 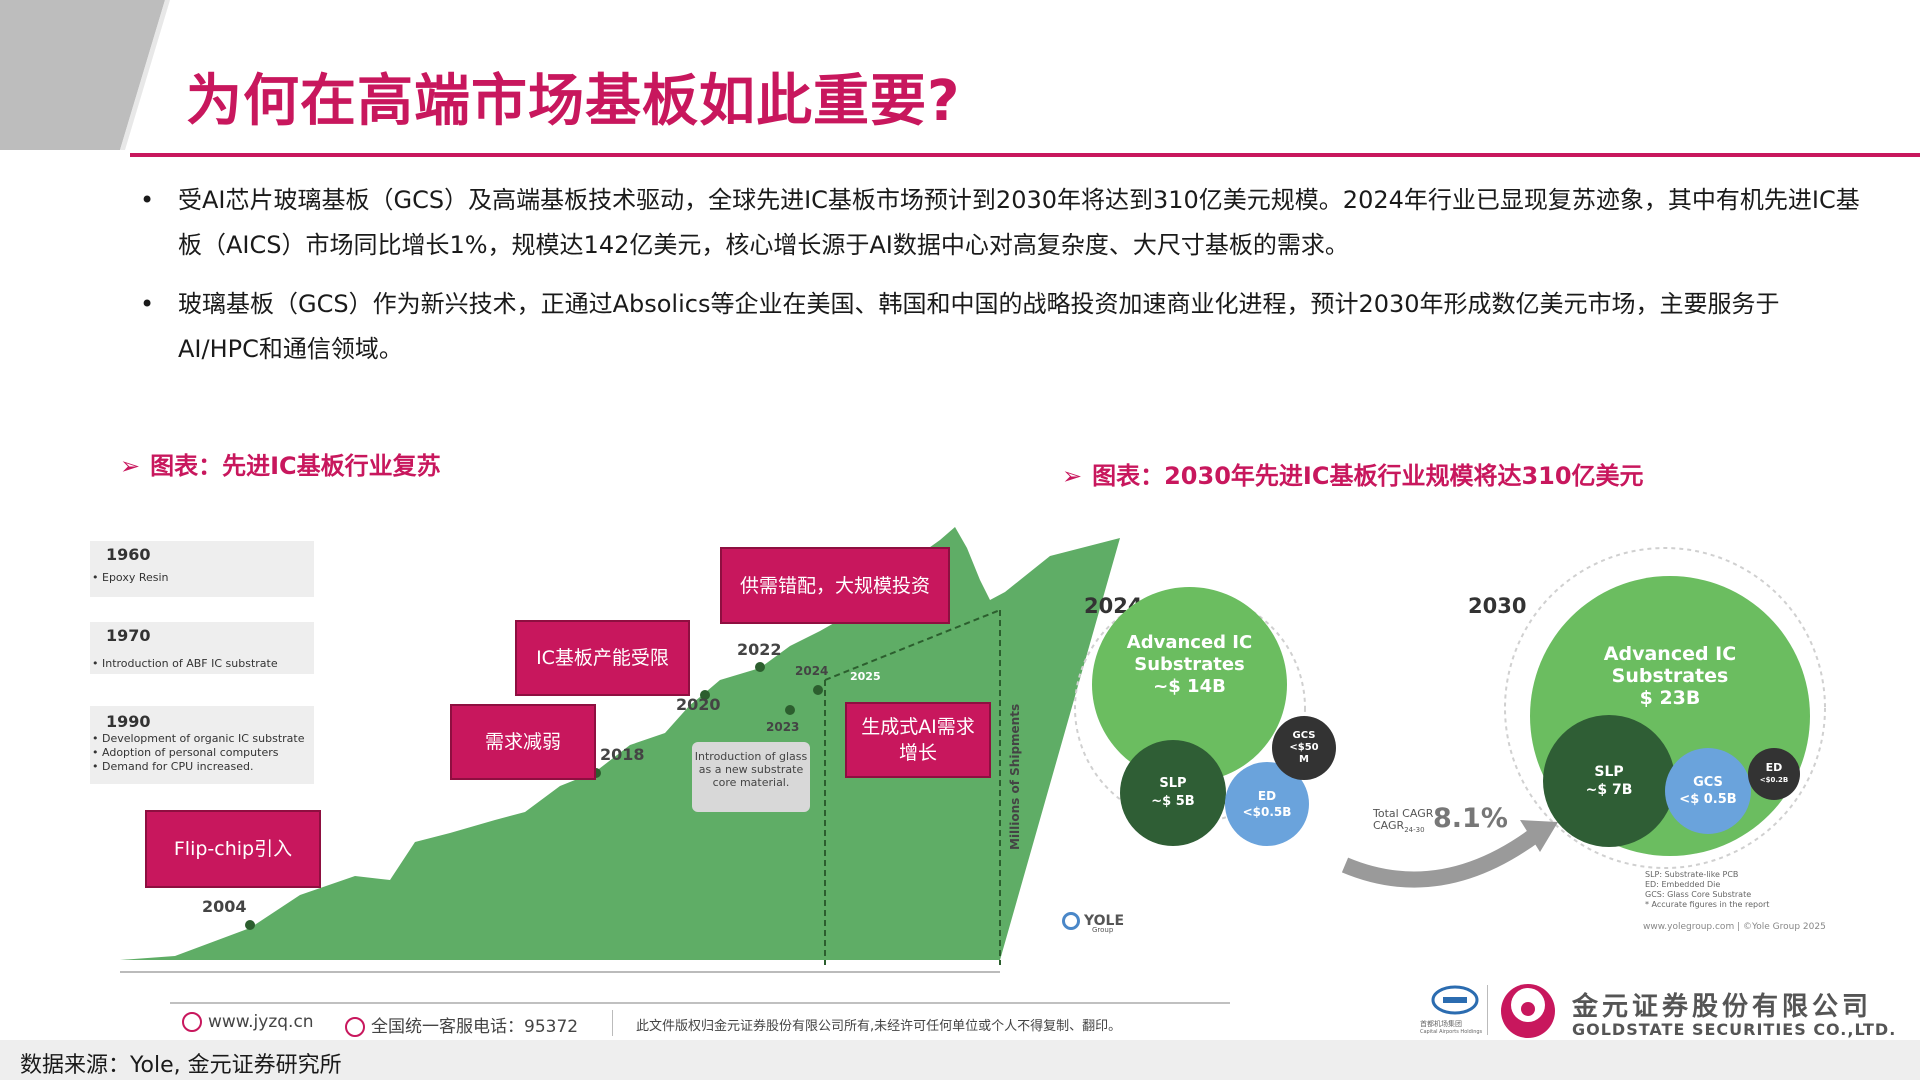 What do you see at coordinates (181, 1065) in the screenshot?
I see `data-source: 数据来源：Yole, 金元证券研究所` at bounding box center [181, 1065].